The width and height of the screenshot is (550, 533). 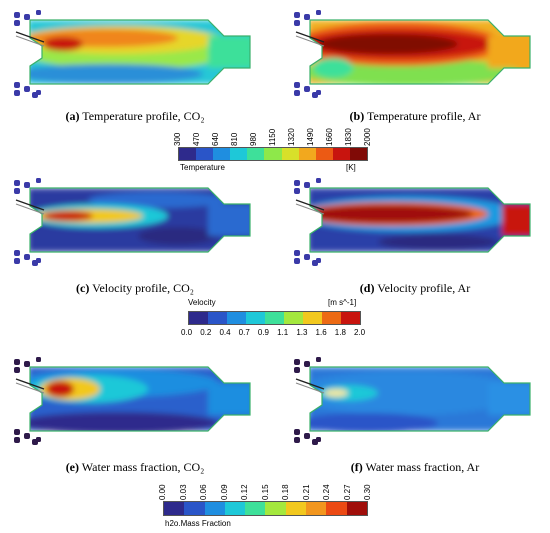 What do you see at coordinates (342, 302) in the screenshot?
I see `velocity-colorbar-unit: [m s^-1]` at bounding box center [342, 302].